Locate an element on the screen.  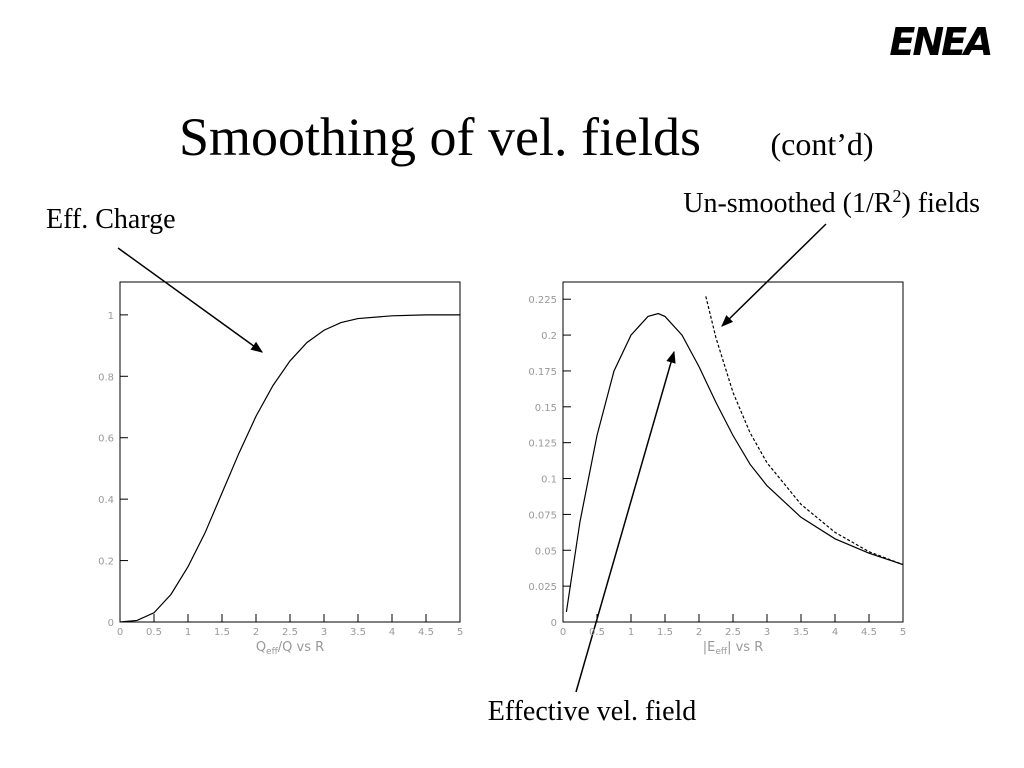
slide-title-suffix: (cont’d) is located at coordinates (821, 144).